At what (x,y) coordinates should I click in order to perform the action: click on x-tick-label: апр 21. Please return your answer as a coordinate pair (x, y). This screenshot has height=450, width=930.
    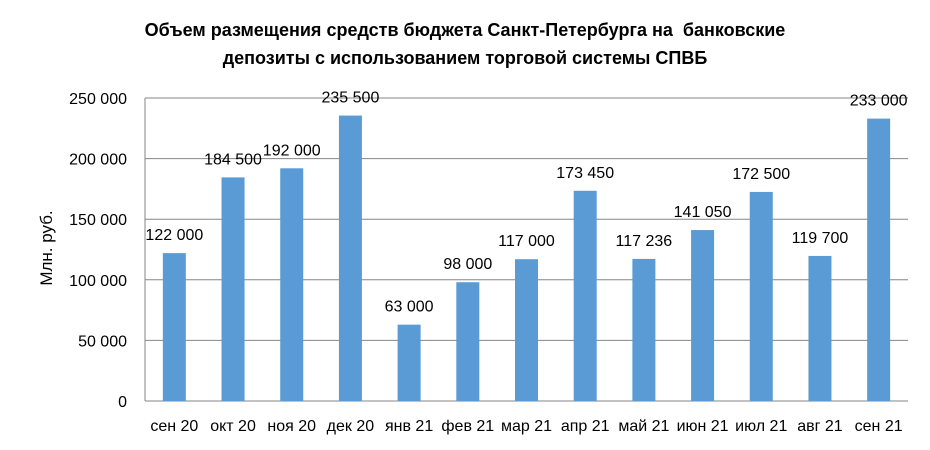
    Looking at the image, I should click on (585, 426).